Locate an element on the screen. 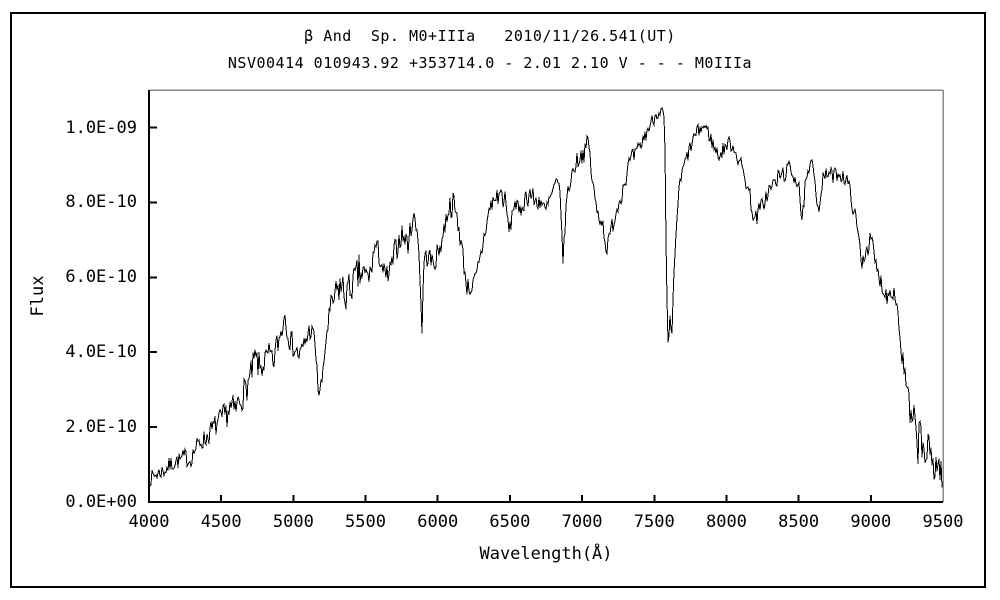  y-tick-label-4.0E-10: 4.0E-10 is located at coordinates (101, 352).